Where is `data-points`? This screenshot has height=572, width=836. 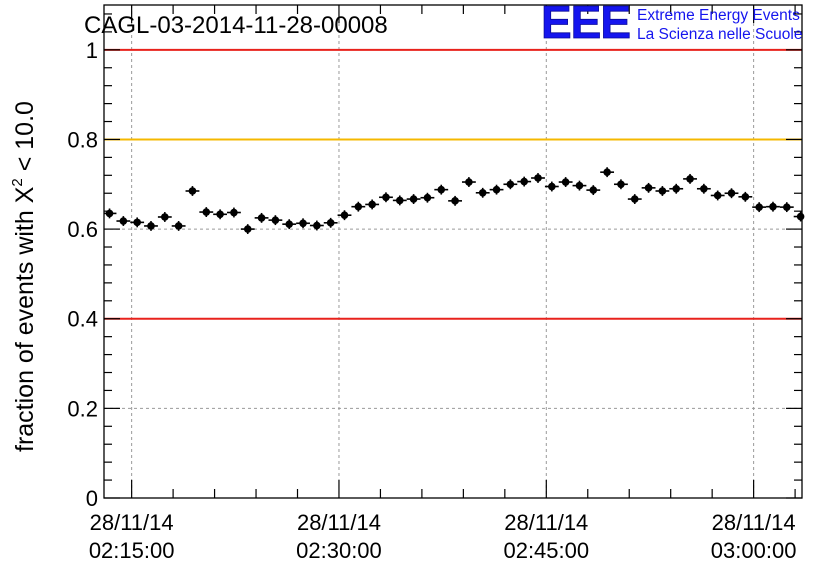
data-points is located at coordinates (454, 201).